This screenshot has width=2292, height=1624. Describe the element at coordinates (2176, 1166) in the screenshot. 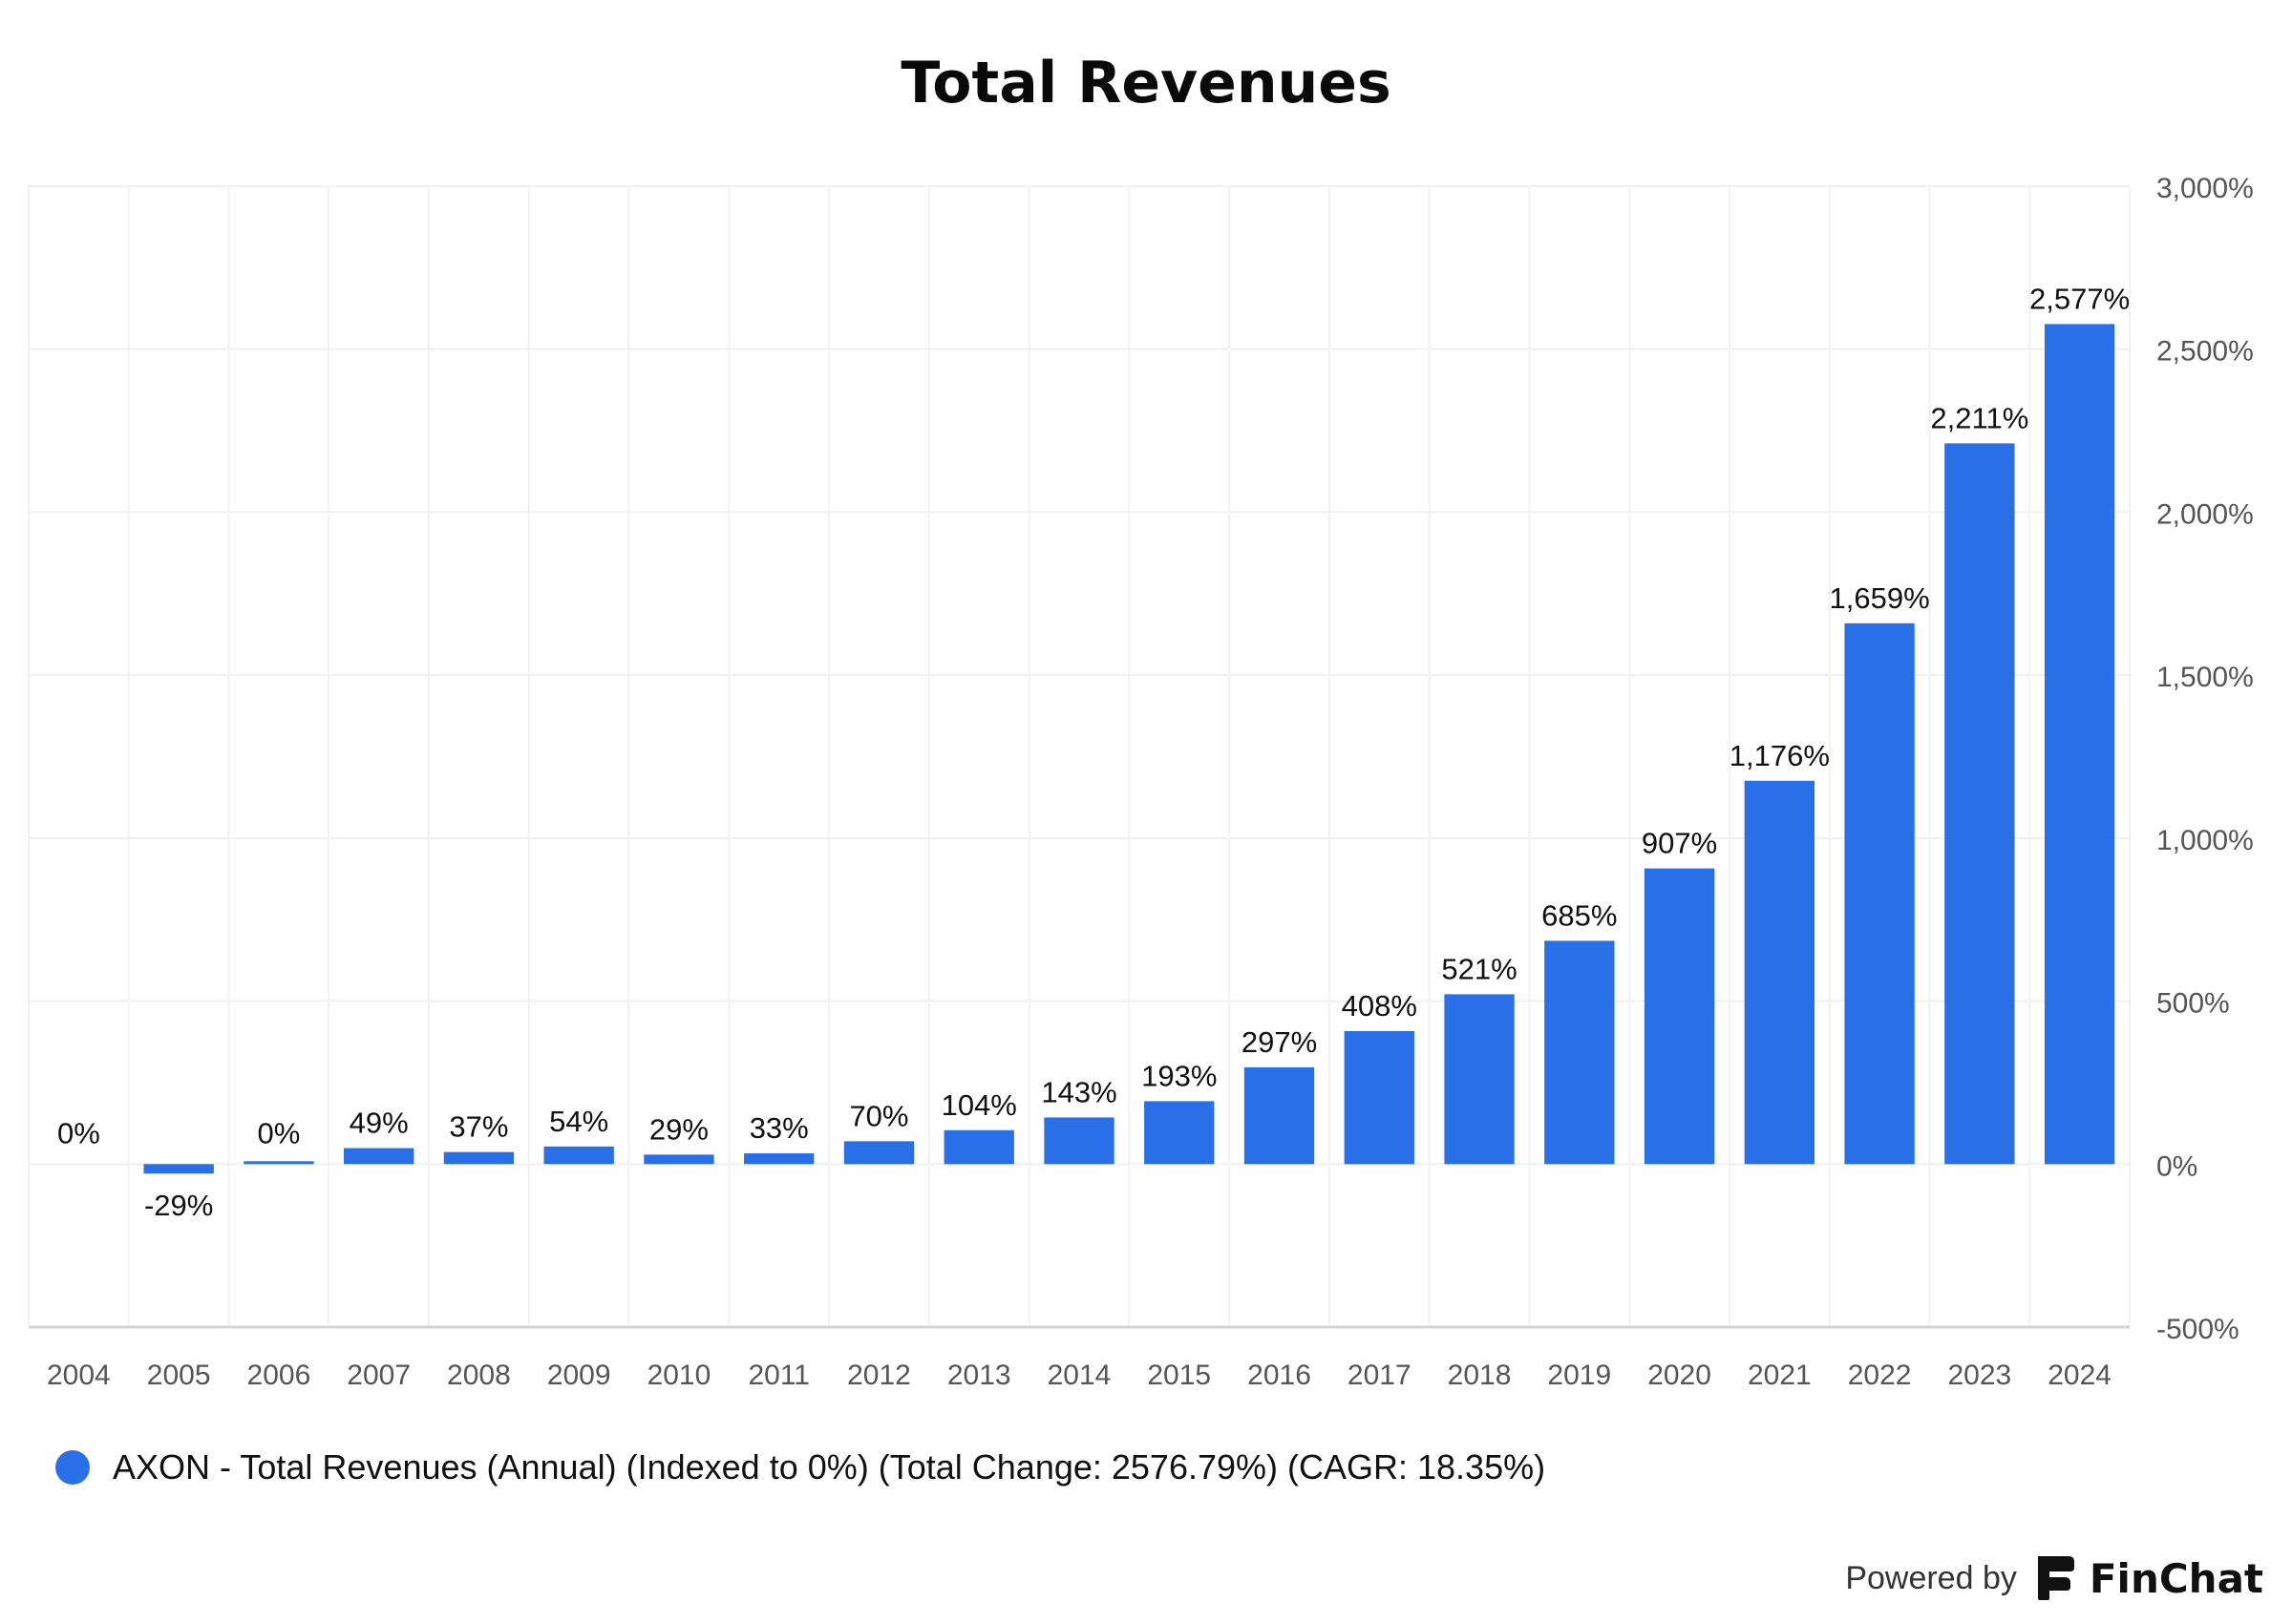

I see `y-tick-label: 0%` at that location.